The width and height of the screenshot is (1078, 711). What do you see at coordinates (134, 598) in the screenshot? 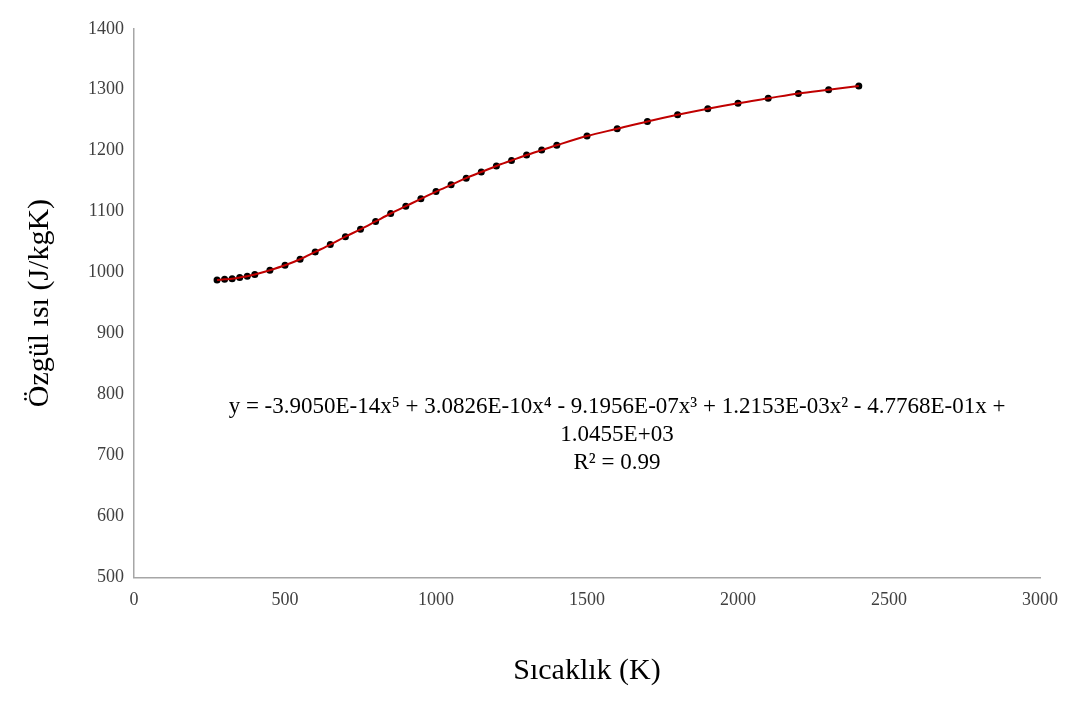
I see `x-tick-label: 0` at bounding box center [134, 598].